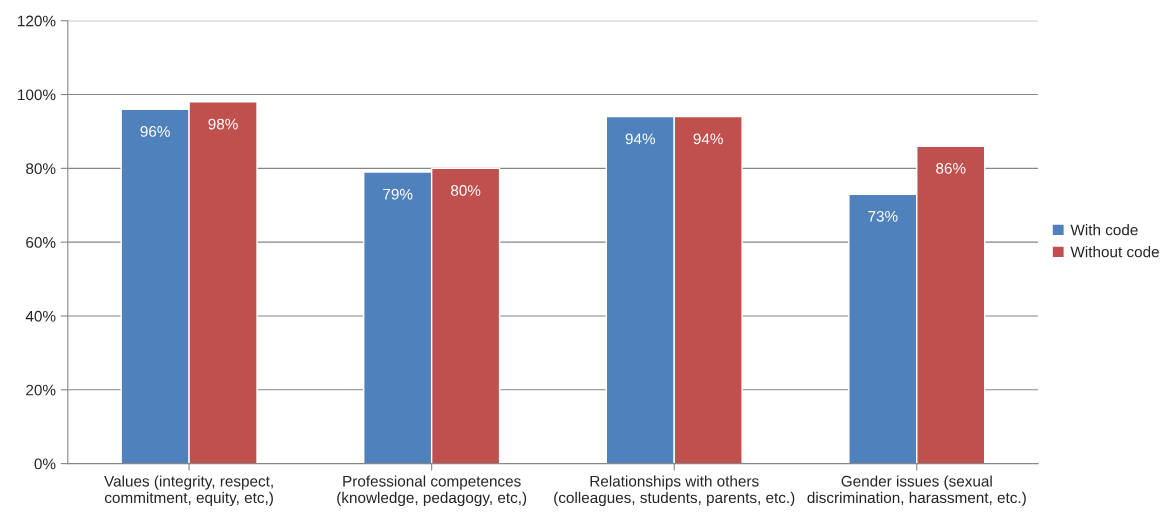 The image size is (1169, 518). I want to click on legend-label: Without code, so click(1114, 252).